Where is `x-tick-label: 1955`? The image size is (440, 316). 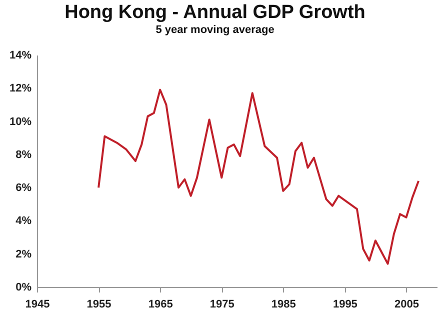 x-tick-label: 1955 is located at coordinates (99, 304).